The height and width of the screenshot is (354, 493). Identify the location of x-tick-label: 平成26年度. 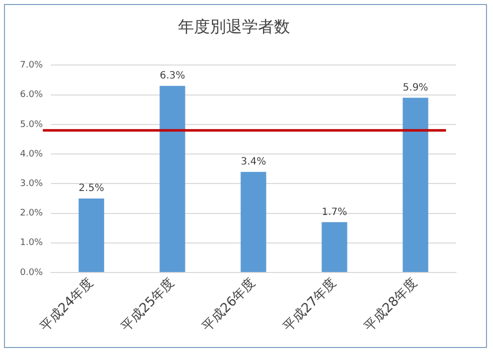
(228, 304).